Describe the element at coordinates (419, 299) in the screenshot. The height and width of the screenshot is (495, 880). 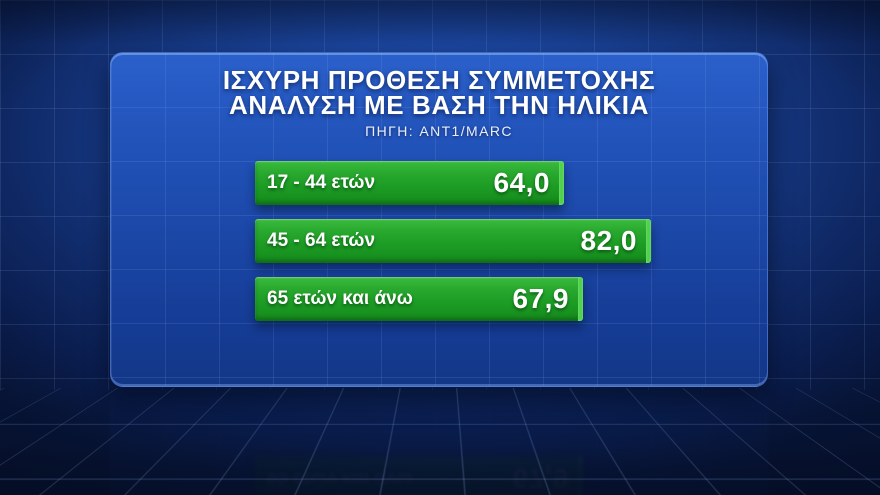
I see `bar-age-65-plus: 65 ετών και άνω 67,9` at that location.